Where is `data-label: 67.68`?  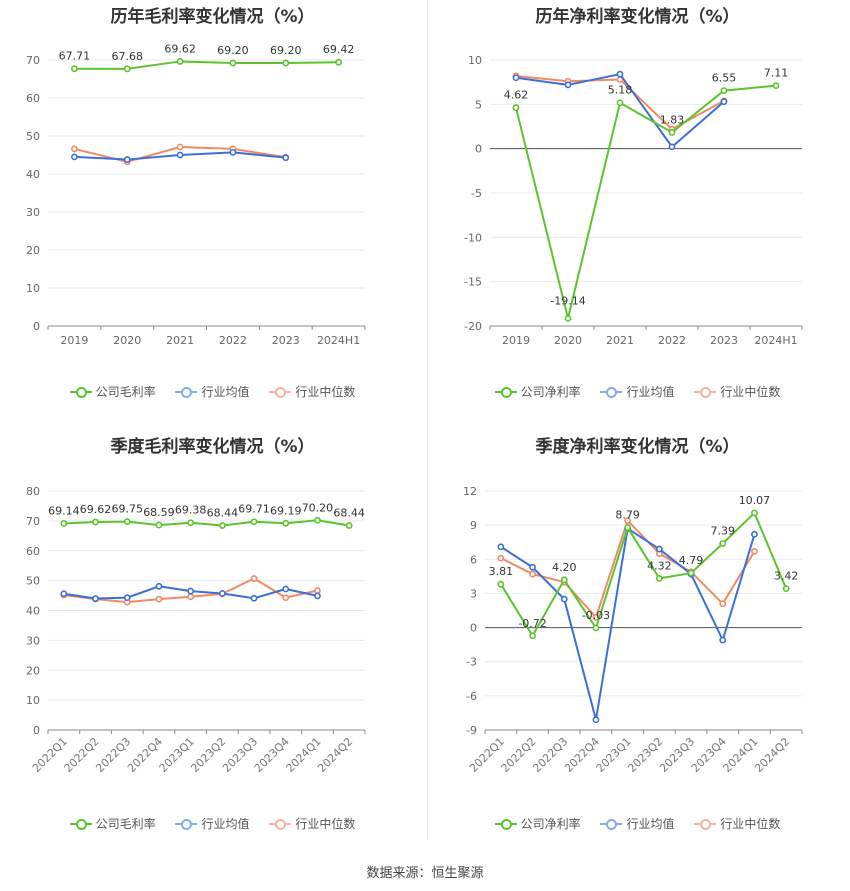
data-label: 67.68 is located at coordinates (128, 56).